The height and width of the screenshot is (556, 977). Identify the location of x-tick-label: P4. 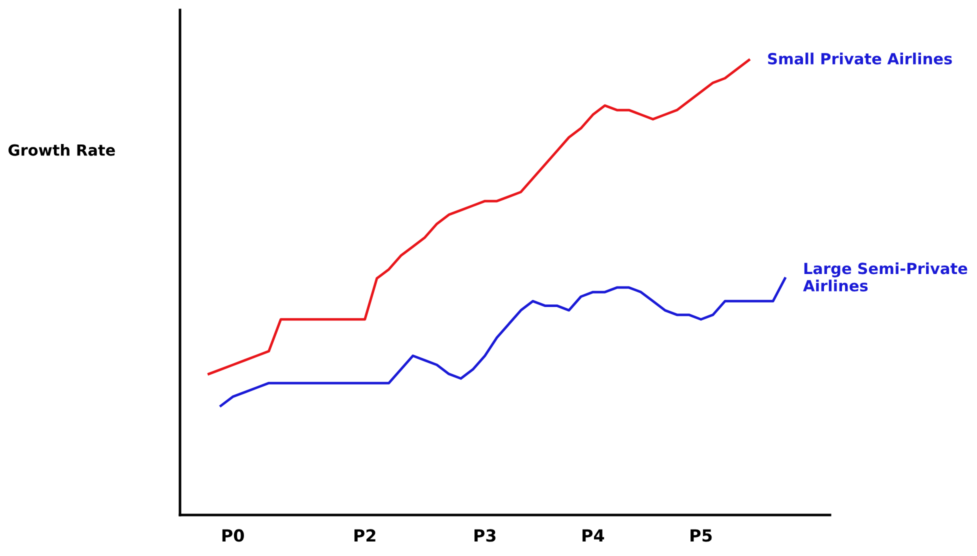
(593, 535).